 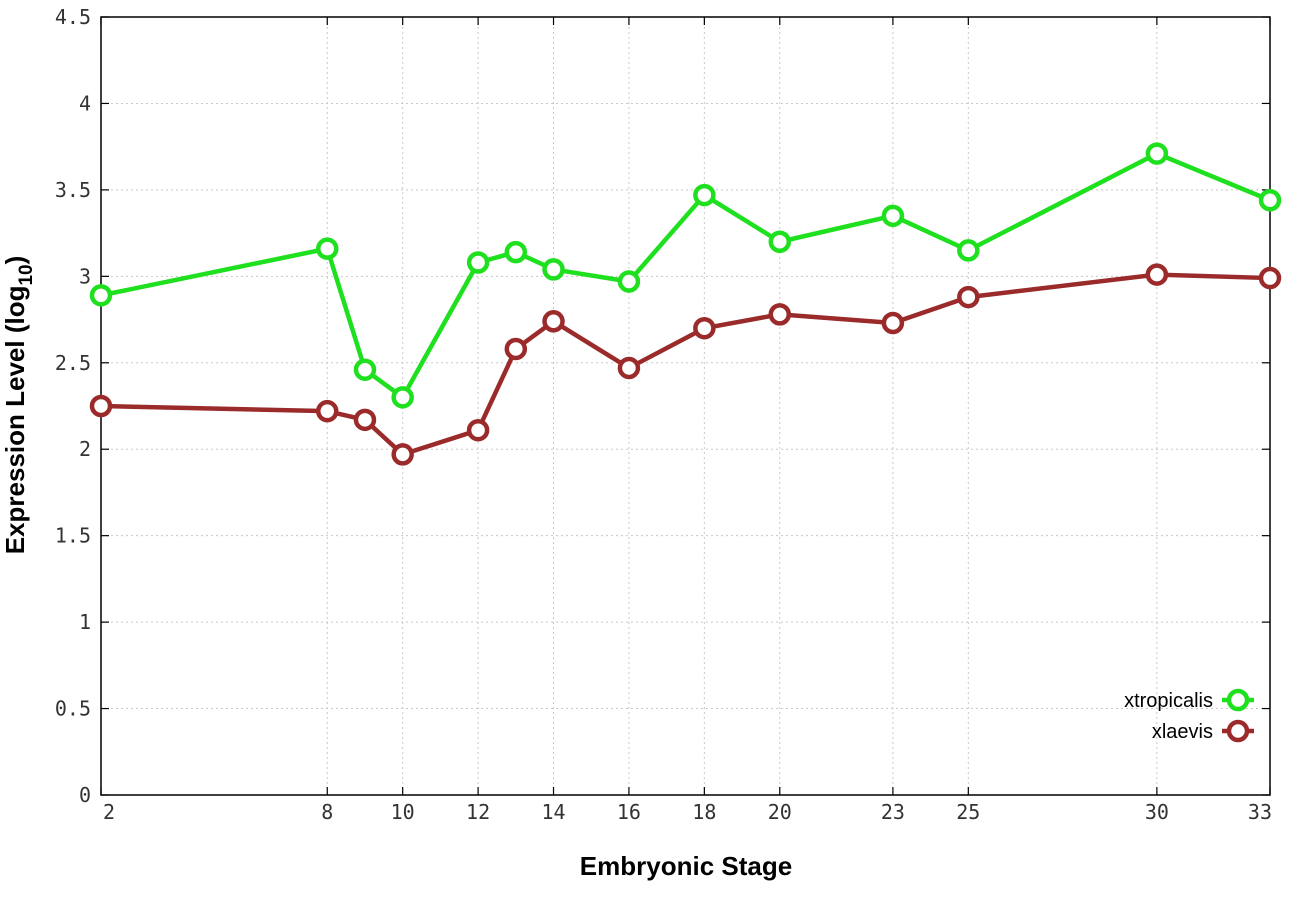 I want to click on legend-label-xlaevis: xlaevis, so click(x=1182, y=732).